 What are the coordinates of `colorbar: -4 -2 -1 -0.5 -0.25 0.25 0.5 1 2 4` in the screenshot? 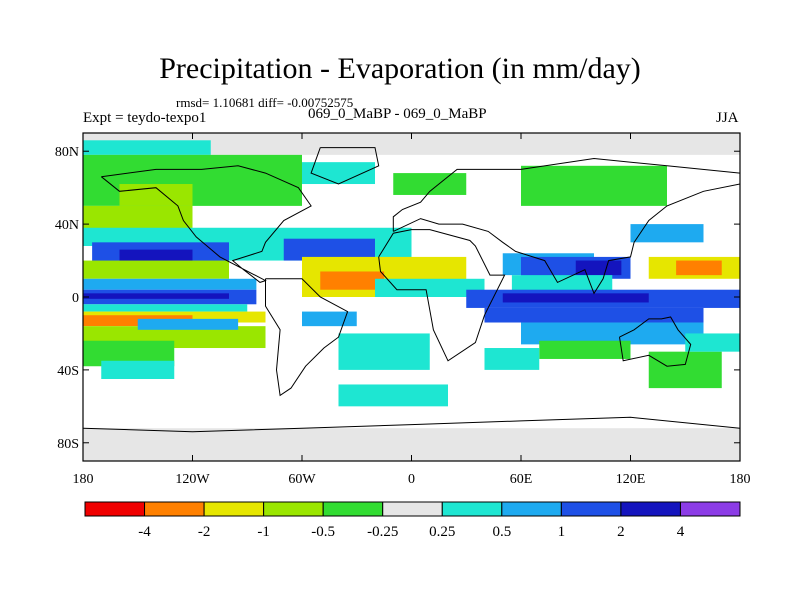 It's located at (412, 520).